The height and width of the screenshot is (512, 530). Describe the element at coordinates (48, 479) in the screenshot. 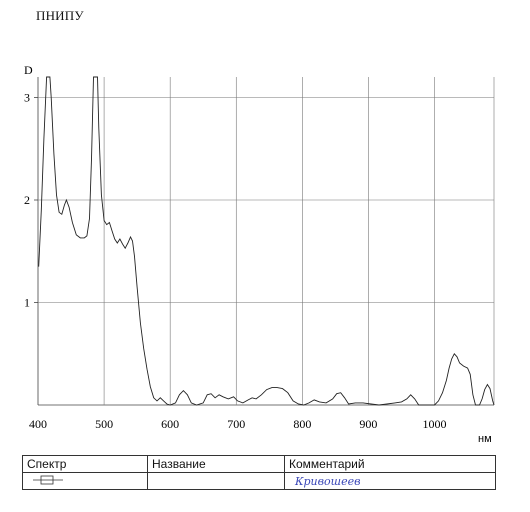

I see `line-swatch-icon` at that location.